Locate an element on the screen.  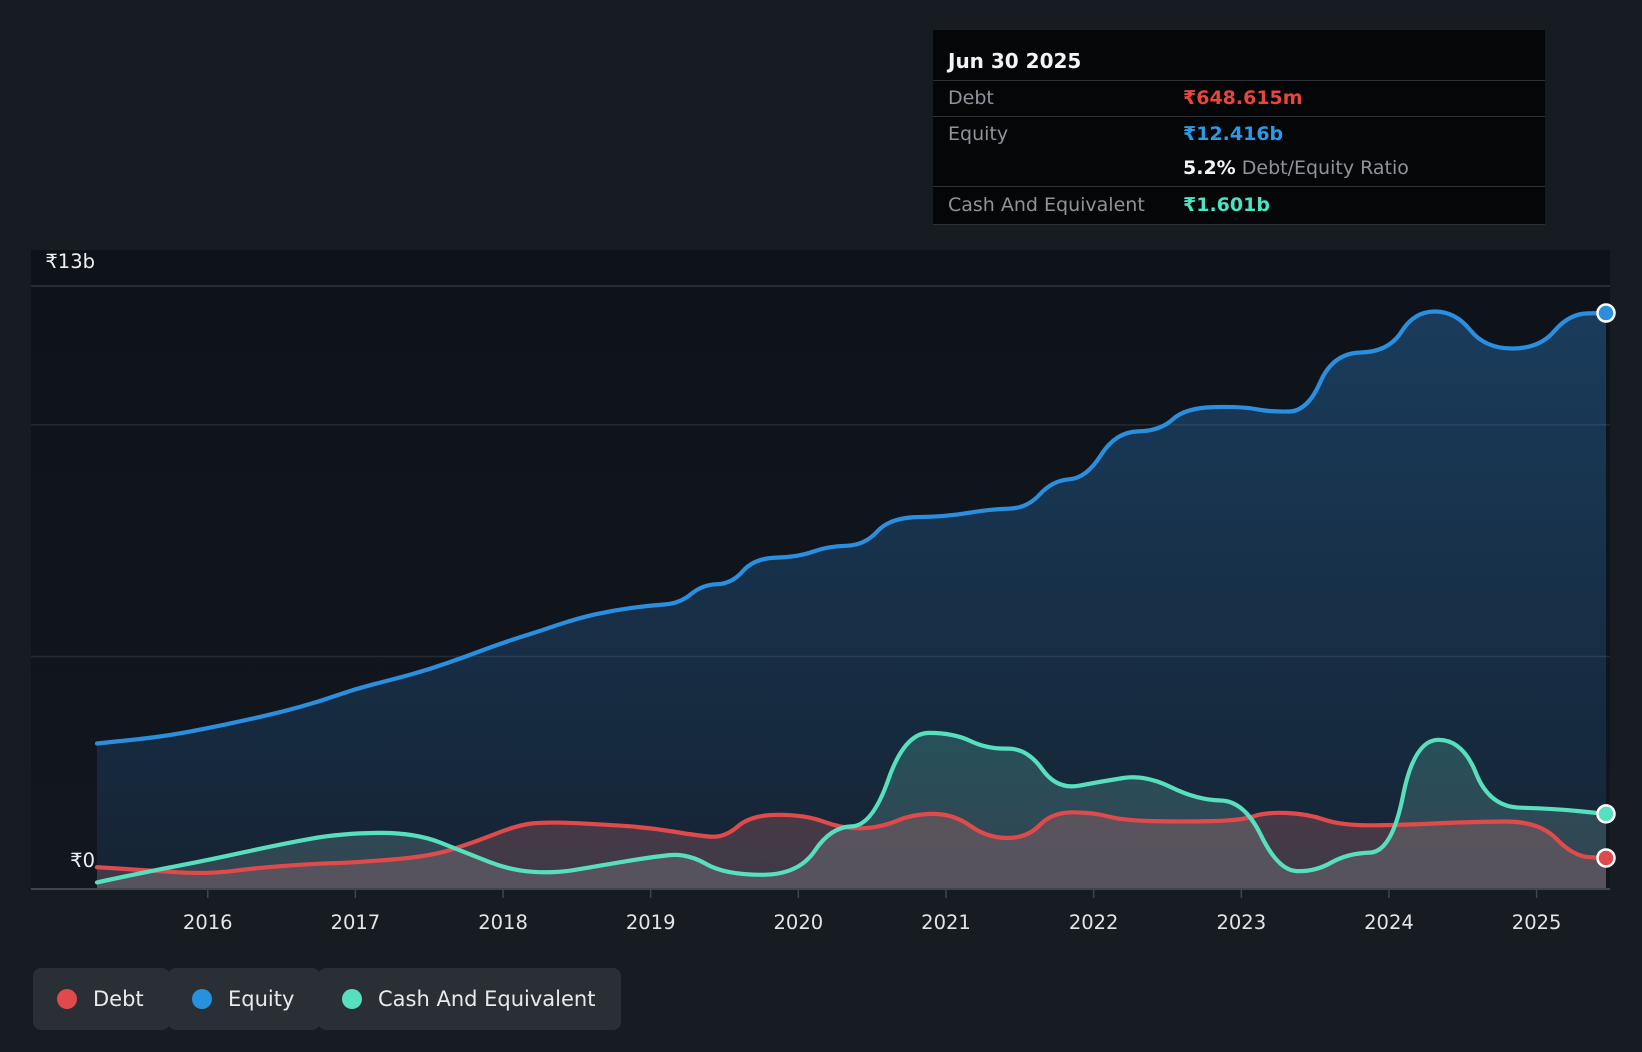
y-axis-label-zero: ₹0 is located at coordinates (82, 860).